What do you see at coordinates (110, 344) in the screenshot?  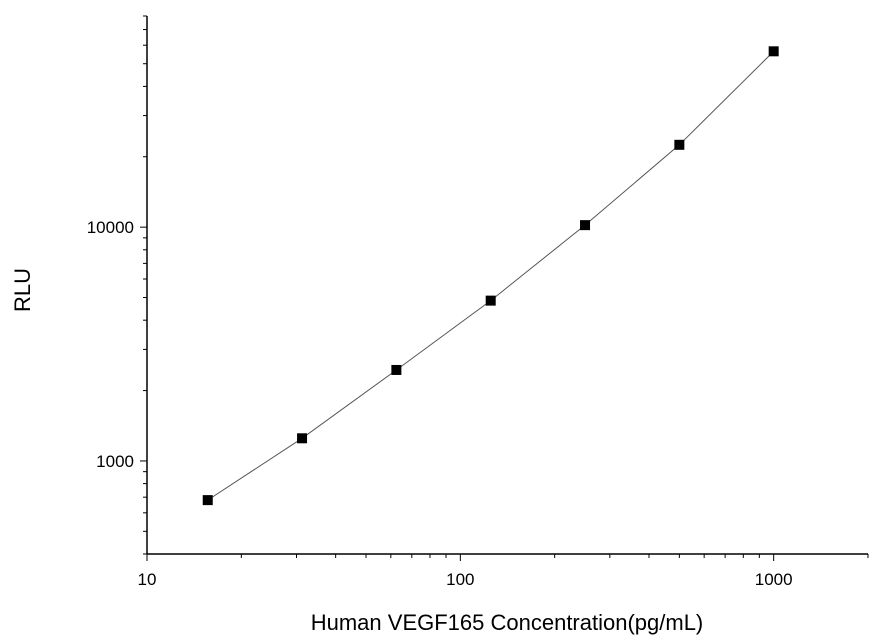 I see `y-axis-tick-labels: 1000 10000` at bounding box center [110, 344].